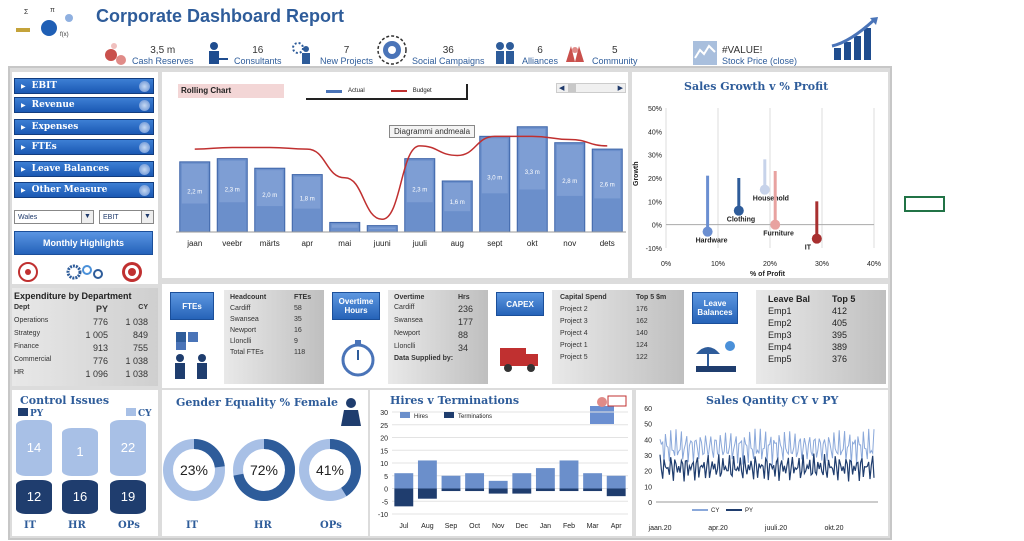 The height and width of the screenshot is (541, 1024). I want to click on table-cell: Cardiff, so click(240, 308).